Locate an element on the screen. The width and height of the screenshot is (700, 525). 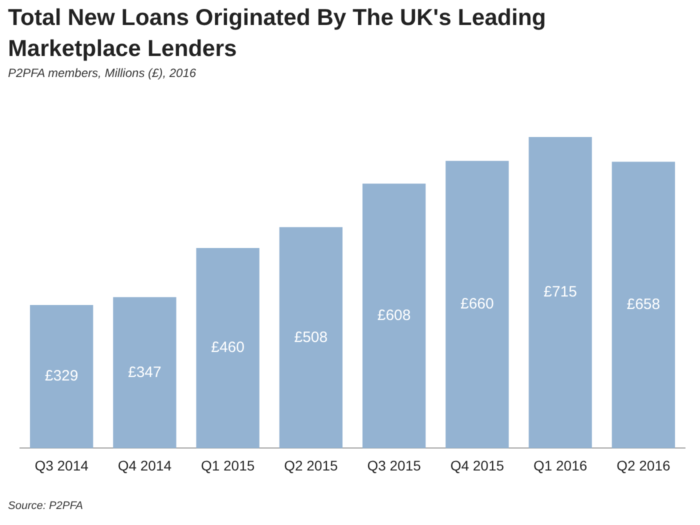
chart-title: Total New Loans Originated By The UK's Leading Marketplace Lenders is located at coordinates (277, 33).